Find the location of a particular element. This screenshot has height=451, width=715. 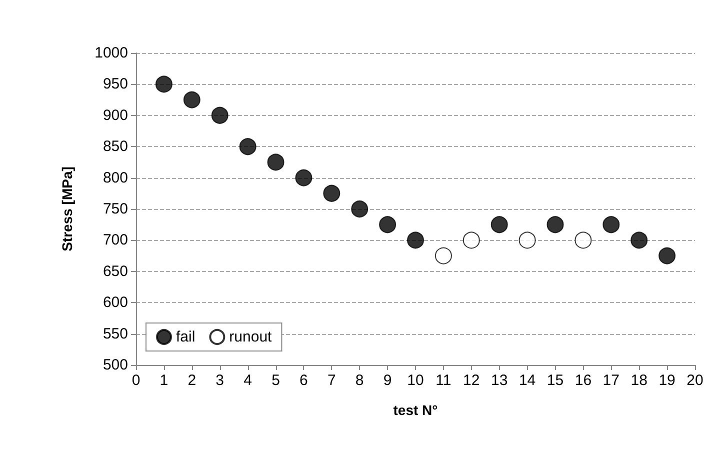

x-tick-label: 16 is located at coordinates (583, 380).